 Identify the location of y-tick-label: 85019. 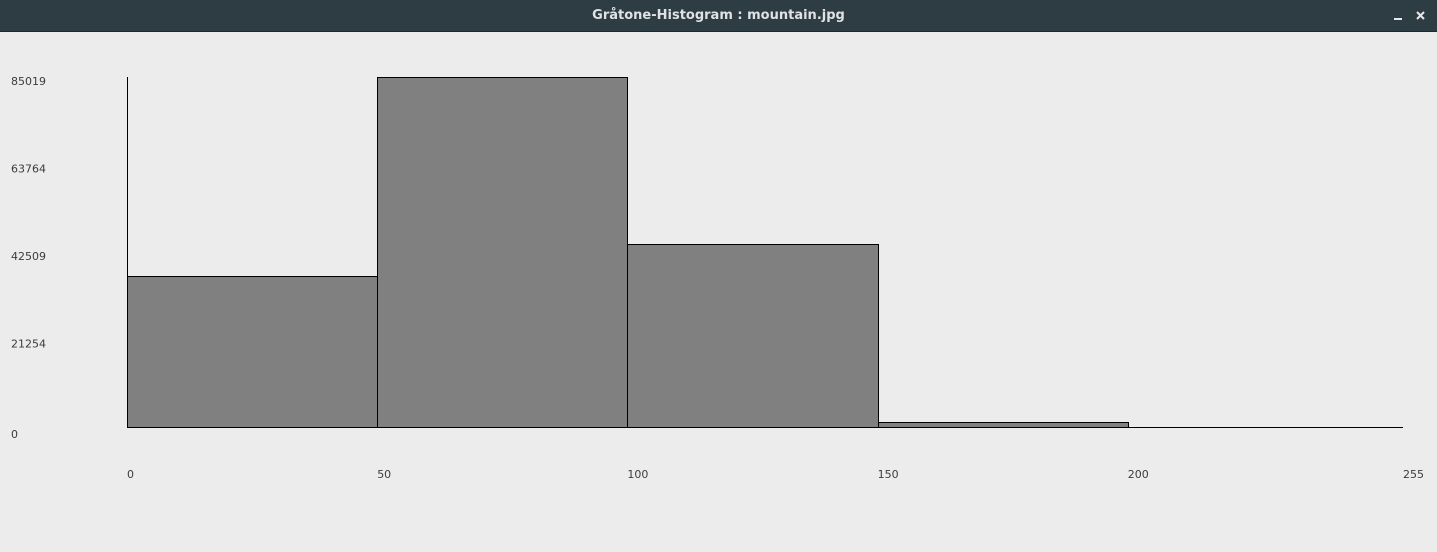
(28, 81).